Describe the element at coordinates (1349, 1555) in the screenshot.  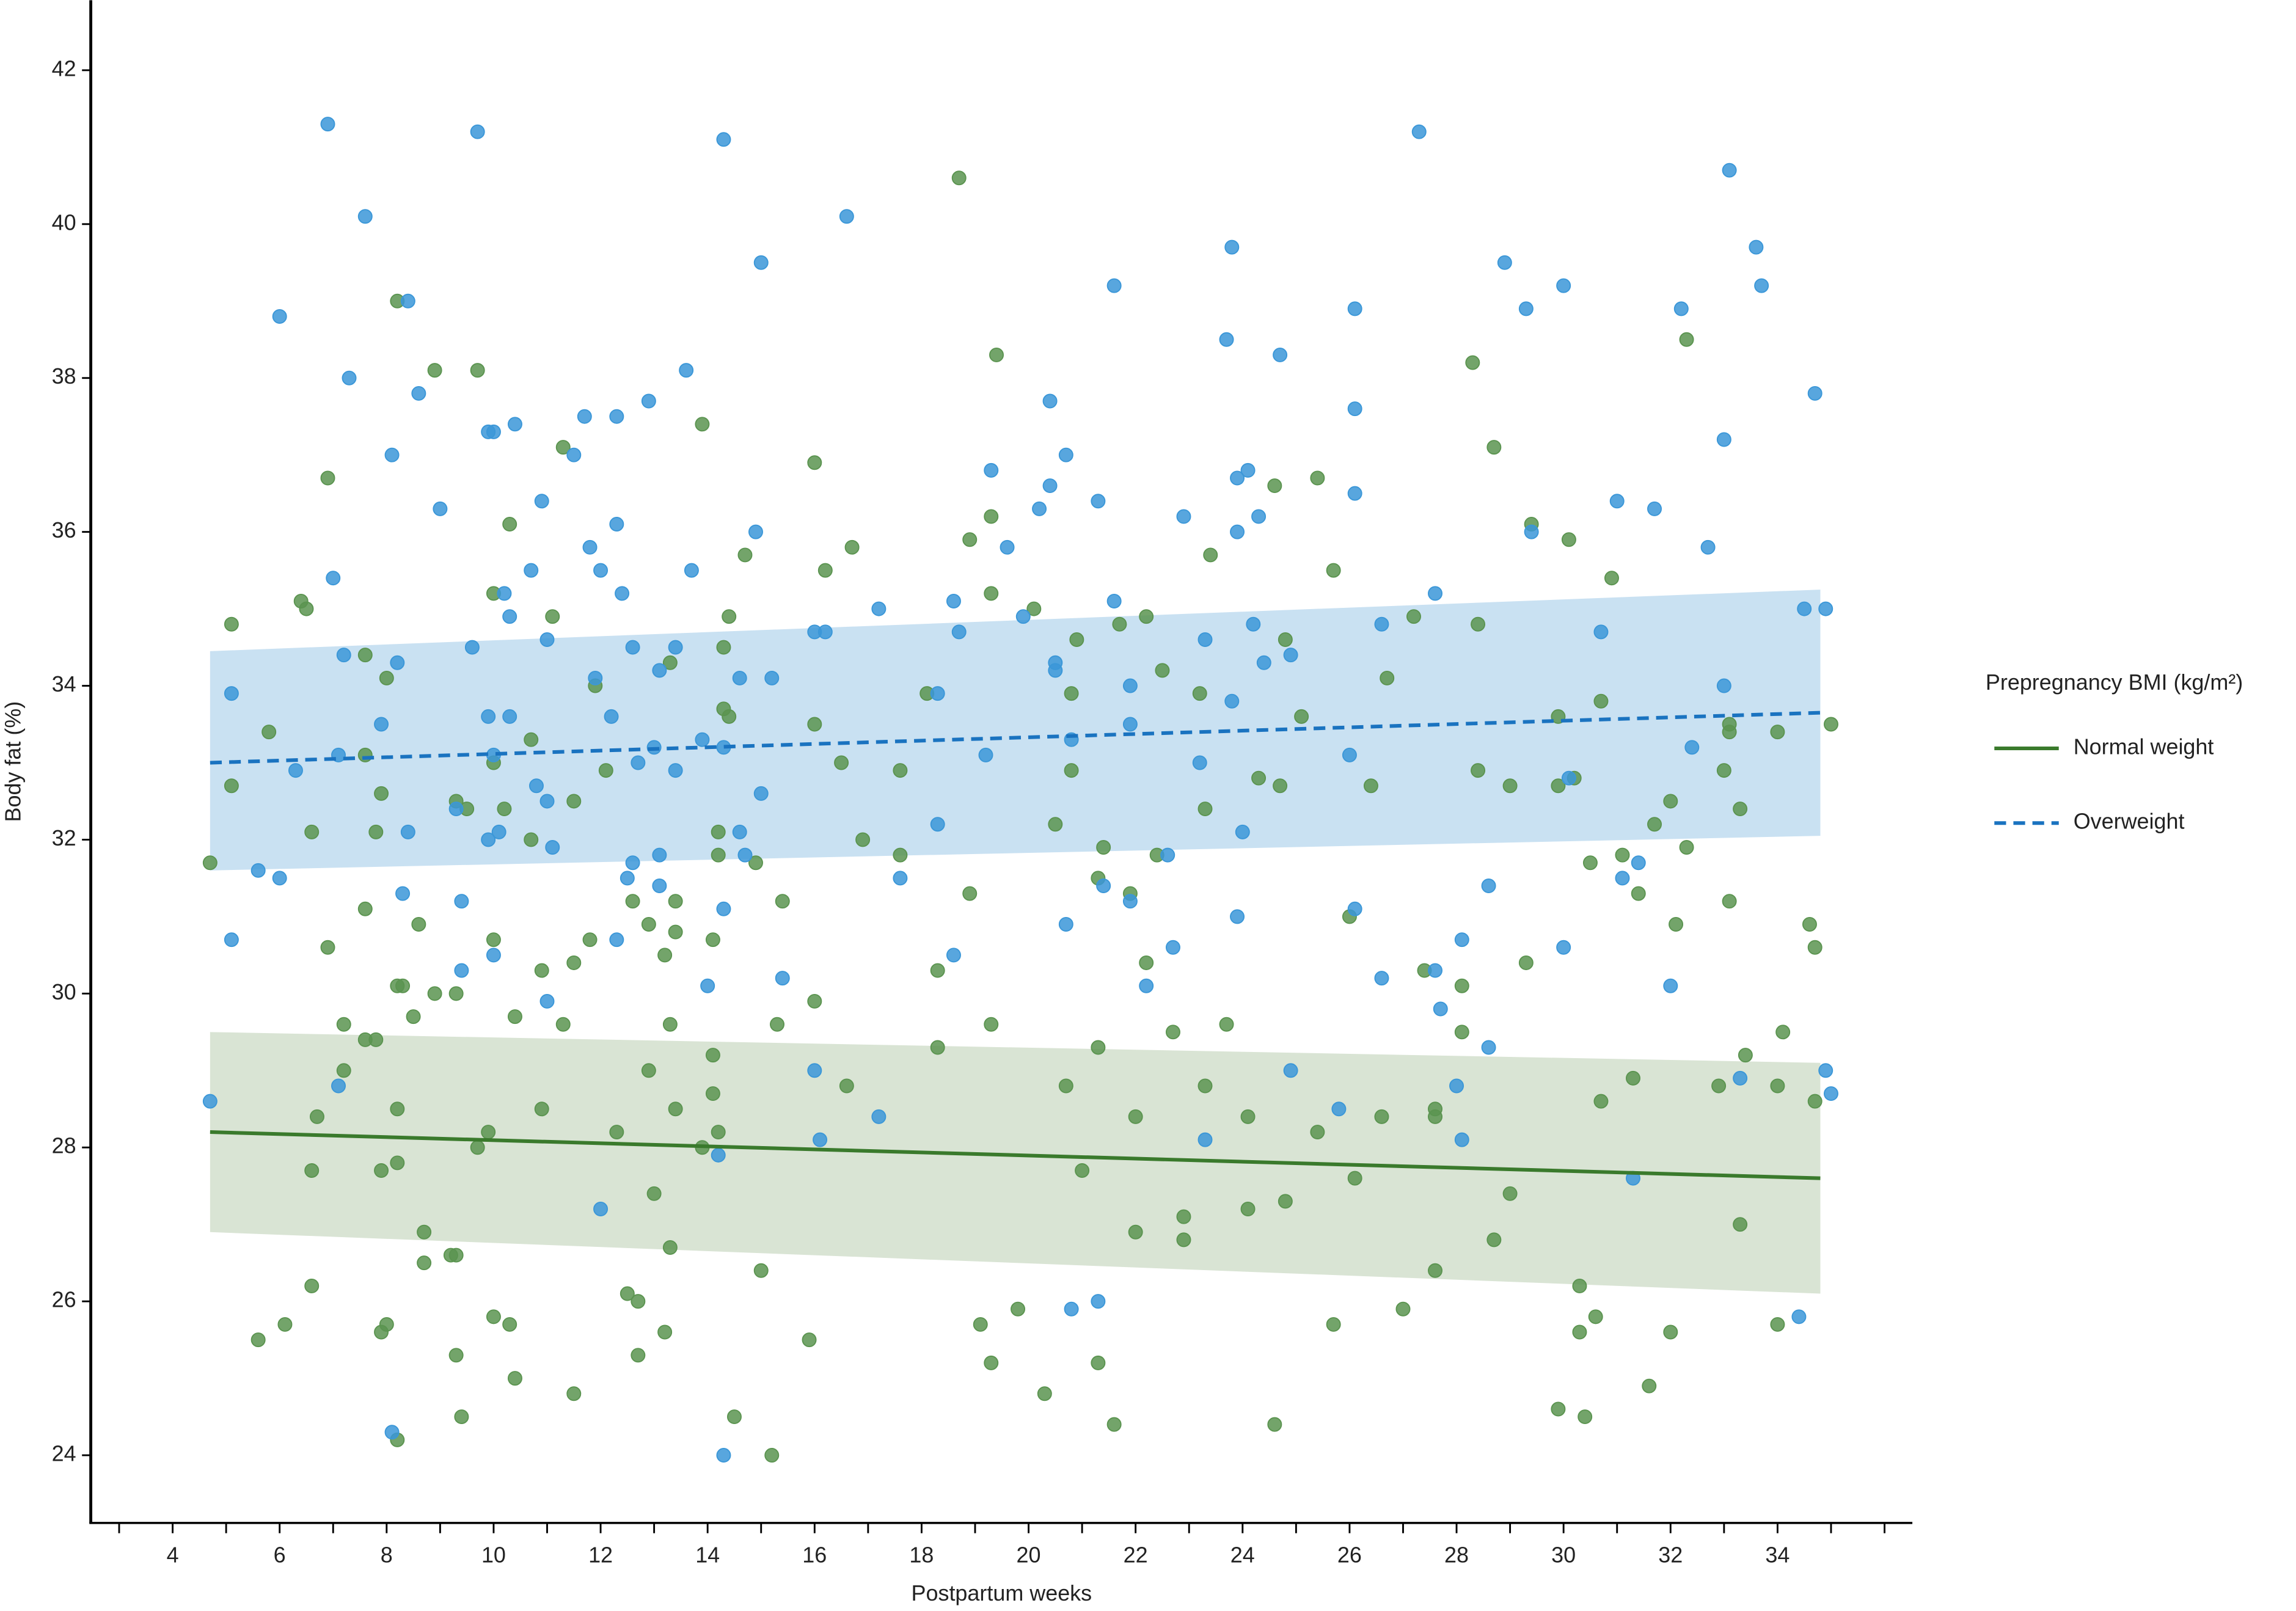
I see `x-tick-label: 26` at that location.